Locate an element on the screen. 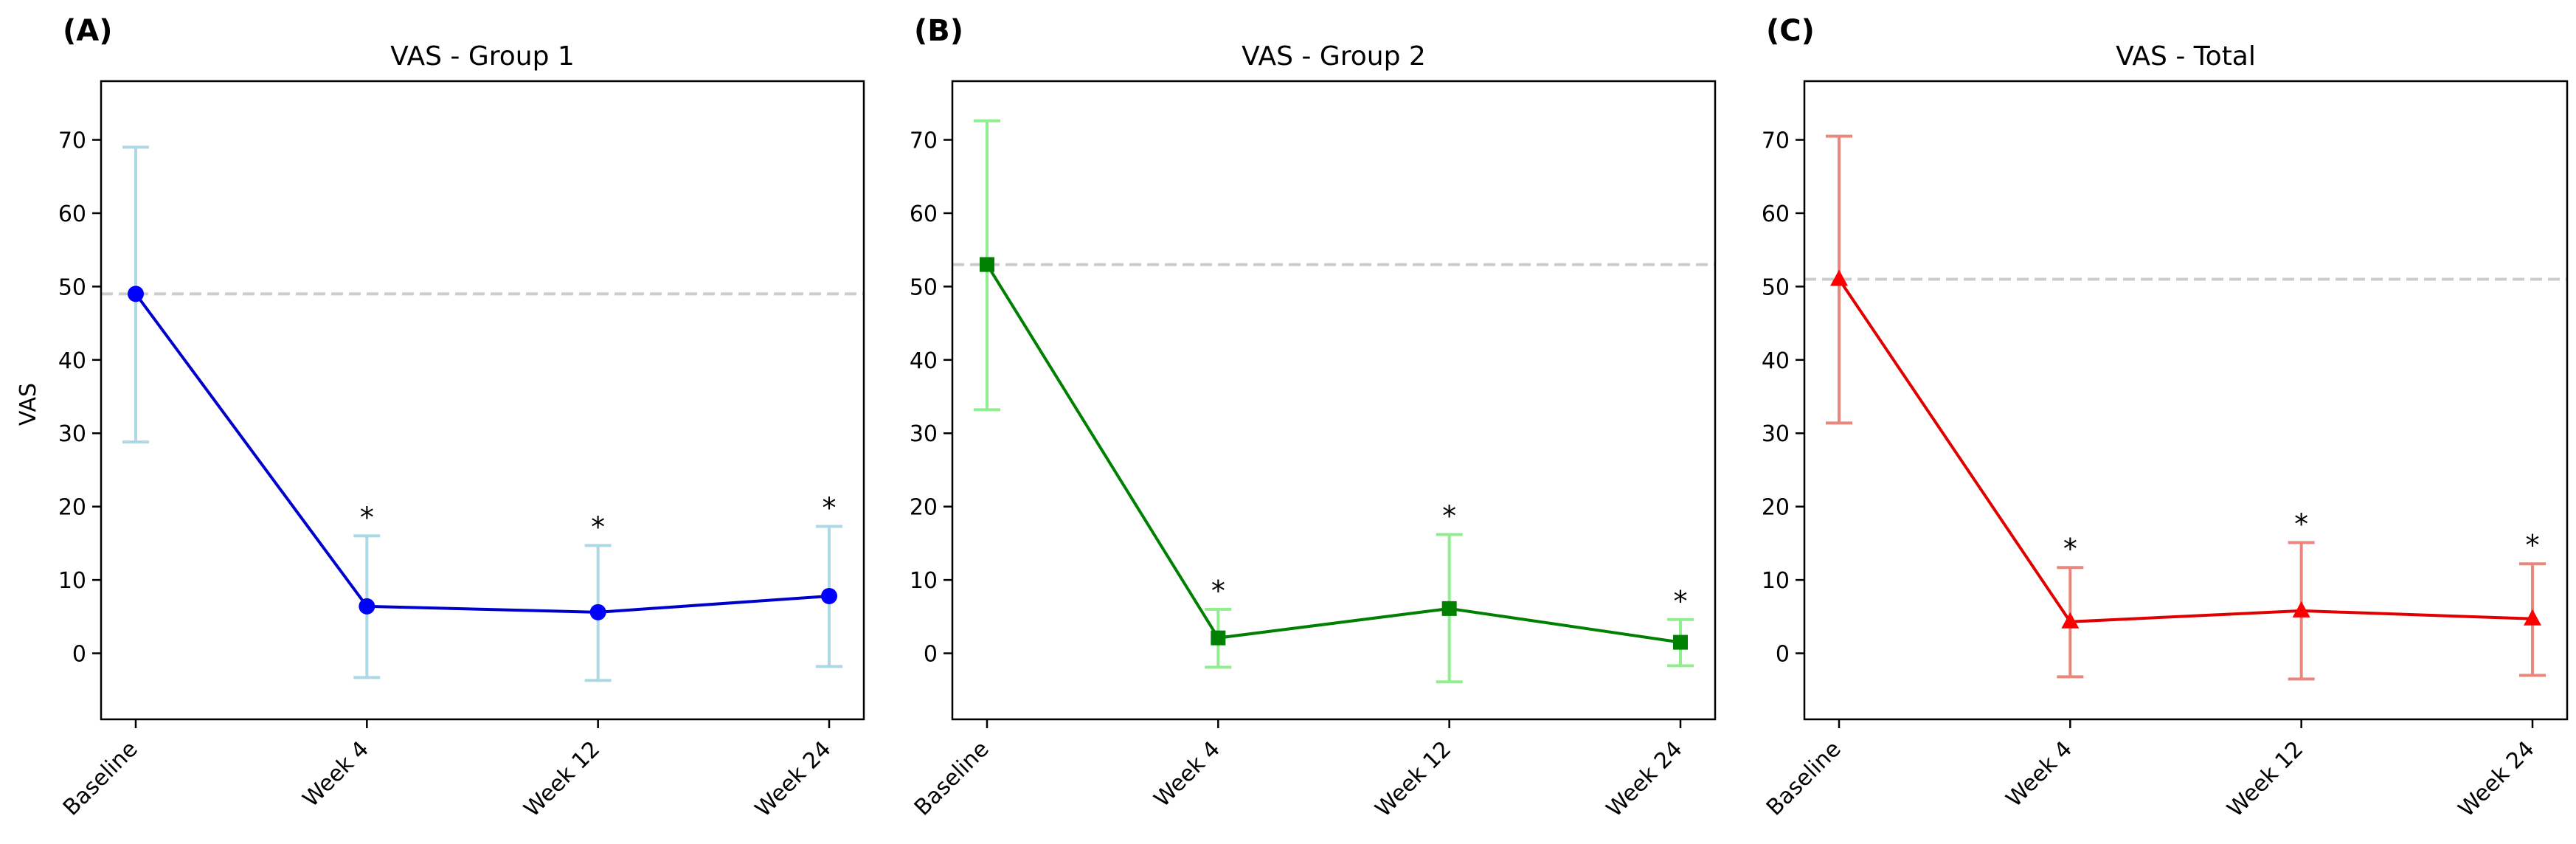 Image resolution: width=2576 pixels, height=844 pixels. chart-title: VAS - Group 2 is located at coordinates (1334, 57).